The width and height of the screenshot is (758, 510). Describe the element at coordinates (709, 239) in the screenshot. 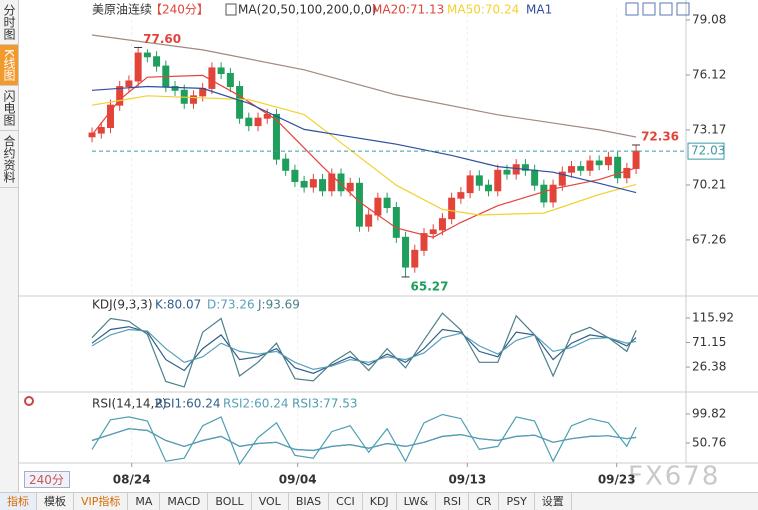

I see `y-tick-label: 67.26` at that location.